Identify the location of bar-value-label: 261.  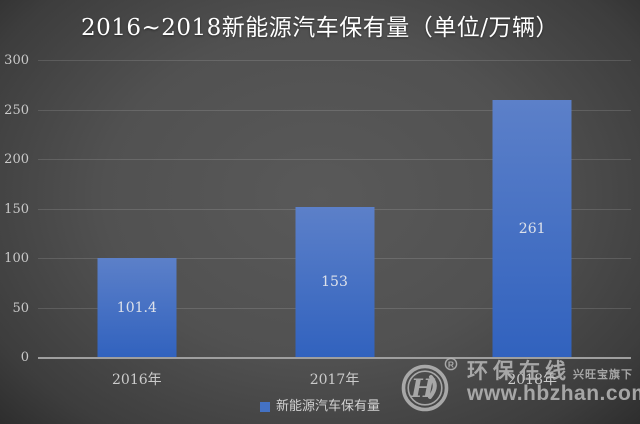
(532, 228).